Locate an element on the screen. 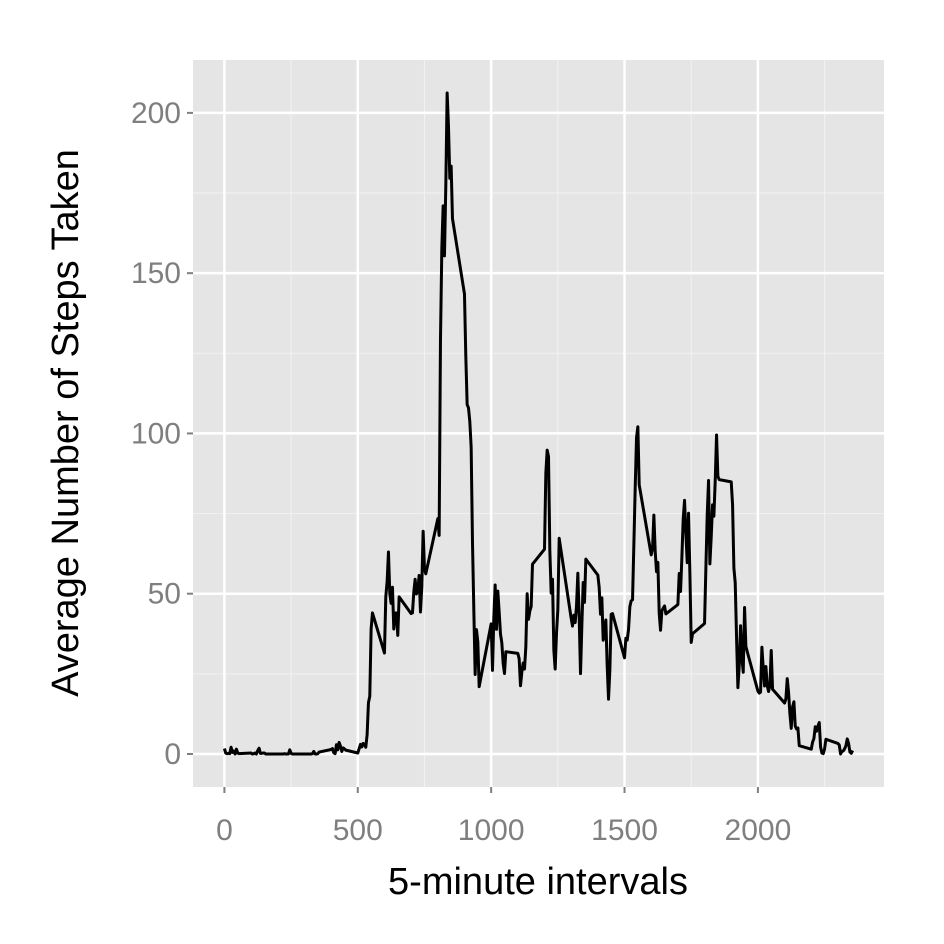 This screenshot has width=944, height=944. y-tick-label: 0 is located at coordinates (172, 754).